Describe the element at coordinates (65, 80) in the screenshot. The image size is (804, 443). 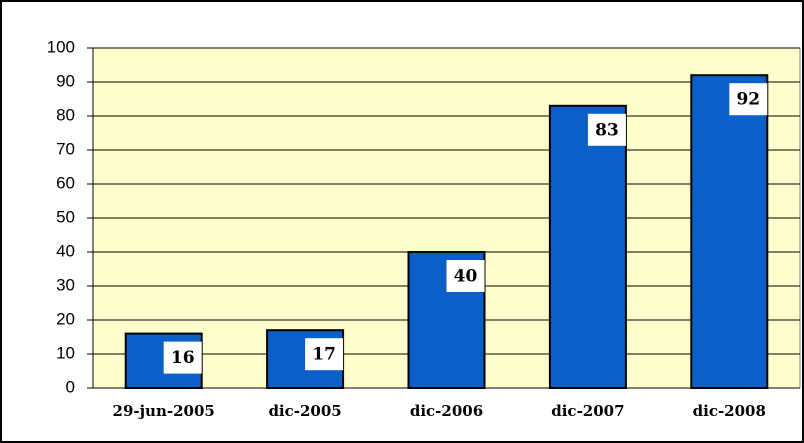
I see `y-tick-label: 90` at that location.